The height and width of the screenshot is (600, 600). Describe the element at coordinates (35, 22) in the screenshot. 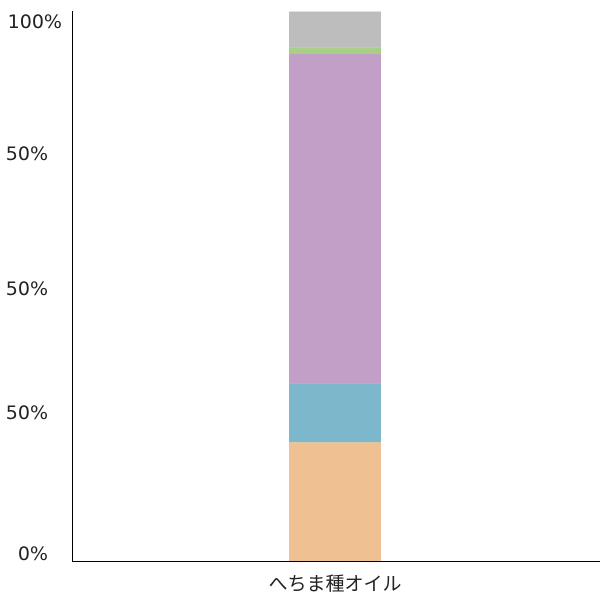

I see `y-tick-label: 100%` at that location.